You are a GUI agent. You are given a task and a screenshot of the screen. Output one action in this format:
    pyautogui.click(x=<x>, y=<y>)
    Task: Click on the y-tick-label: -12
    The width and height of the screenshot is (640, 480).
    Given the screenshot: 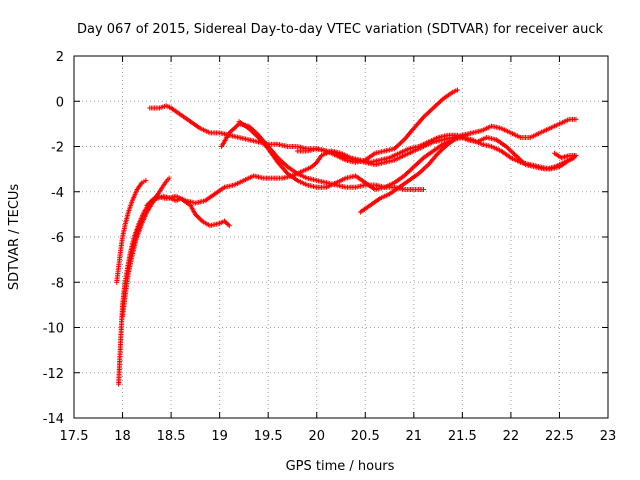 What is the action you would take?
    pyautogui.click(x=53, y=374)
    